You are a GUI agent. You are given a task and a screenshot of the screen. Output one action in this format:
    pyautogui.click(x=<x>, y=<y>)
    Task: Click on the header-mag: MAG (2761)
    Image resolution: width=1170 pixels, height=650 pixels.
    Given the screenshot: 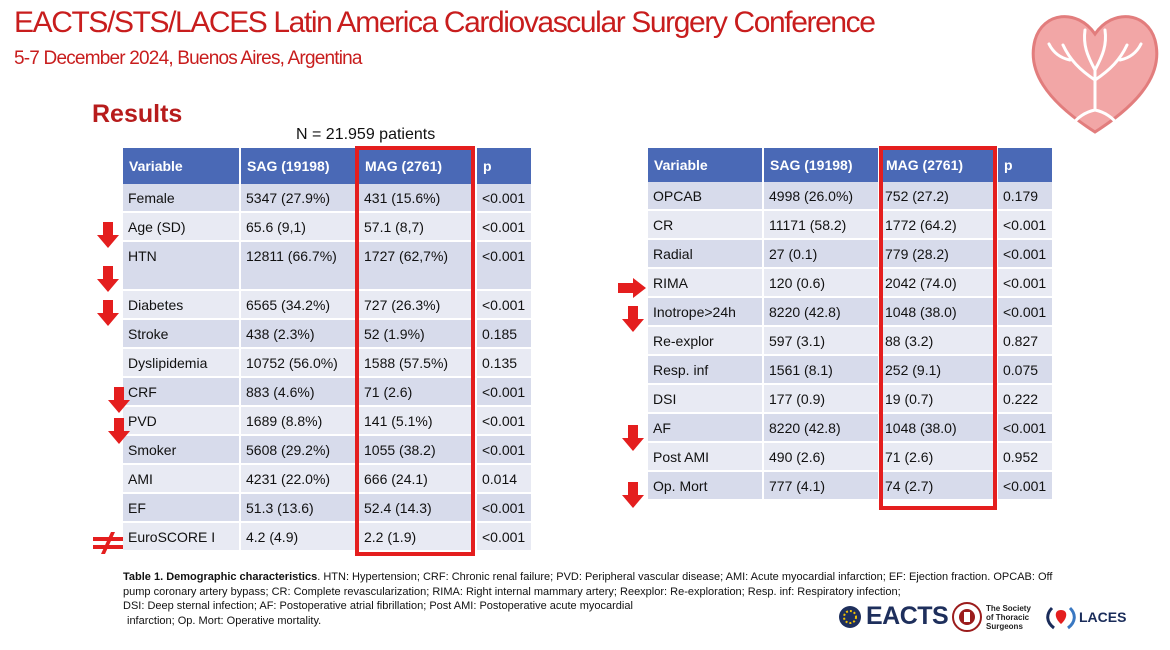 What is the action you would take?
    pyautogui.click(x=418, y=166)
    